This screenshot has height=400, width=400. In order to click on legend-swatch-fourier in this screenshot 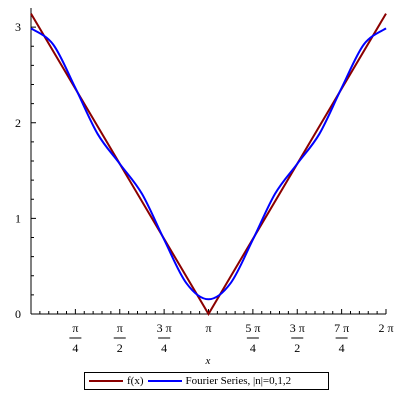, I will do `click(164, 381)`.